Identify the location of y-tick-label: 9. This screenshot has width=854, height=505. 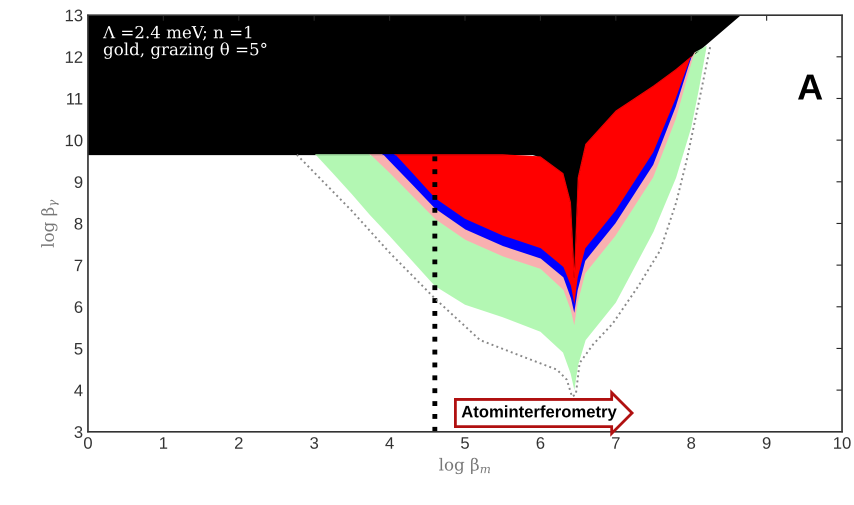
(78, 182).